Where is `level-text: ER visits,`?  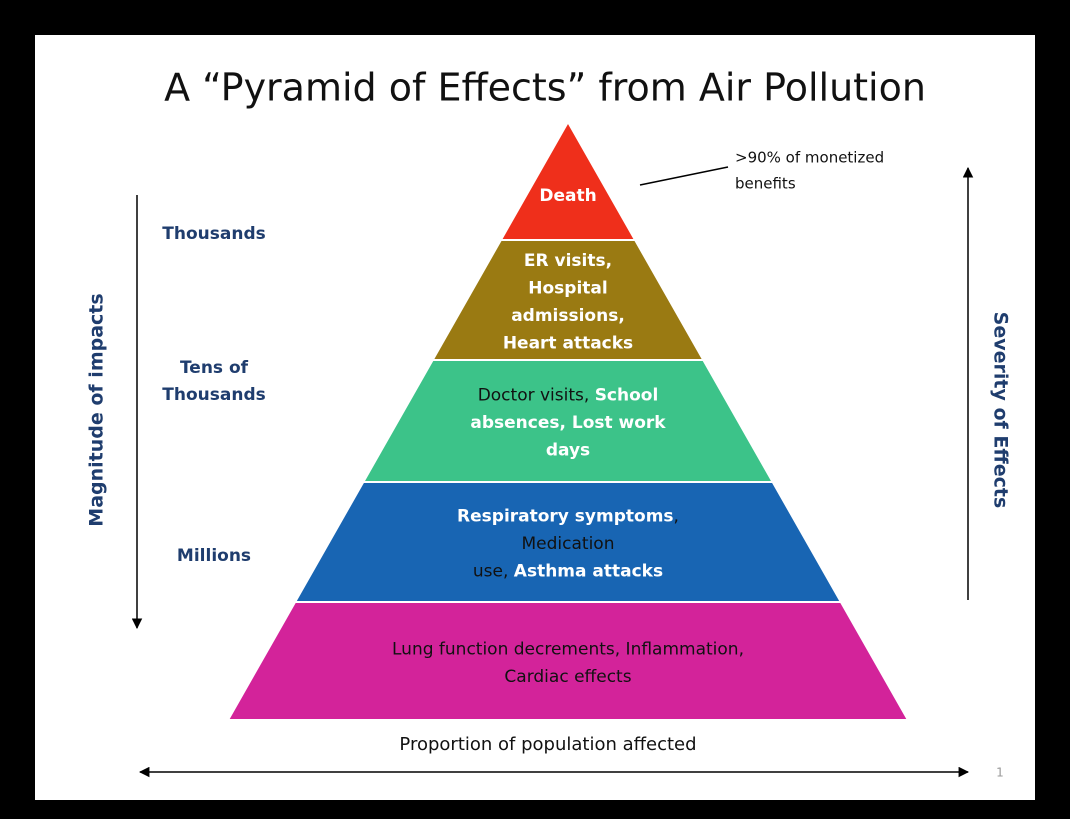 level-text: ER visits, is located at coordinates (568, 261).